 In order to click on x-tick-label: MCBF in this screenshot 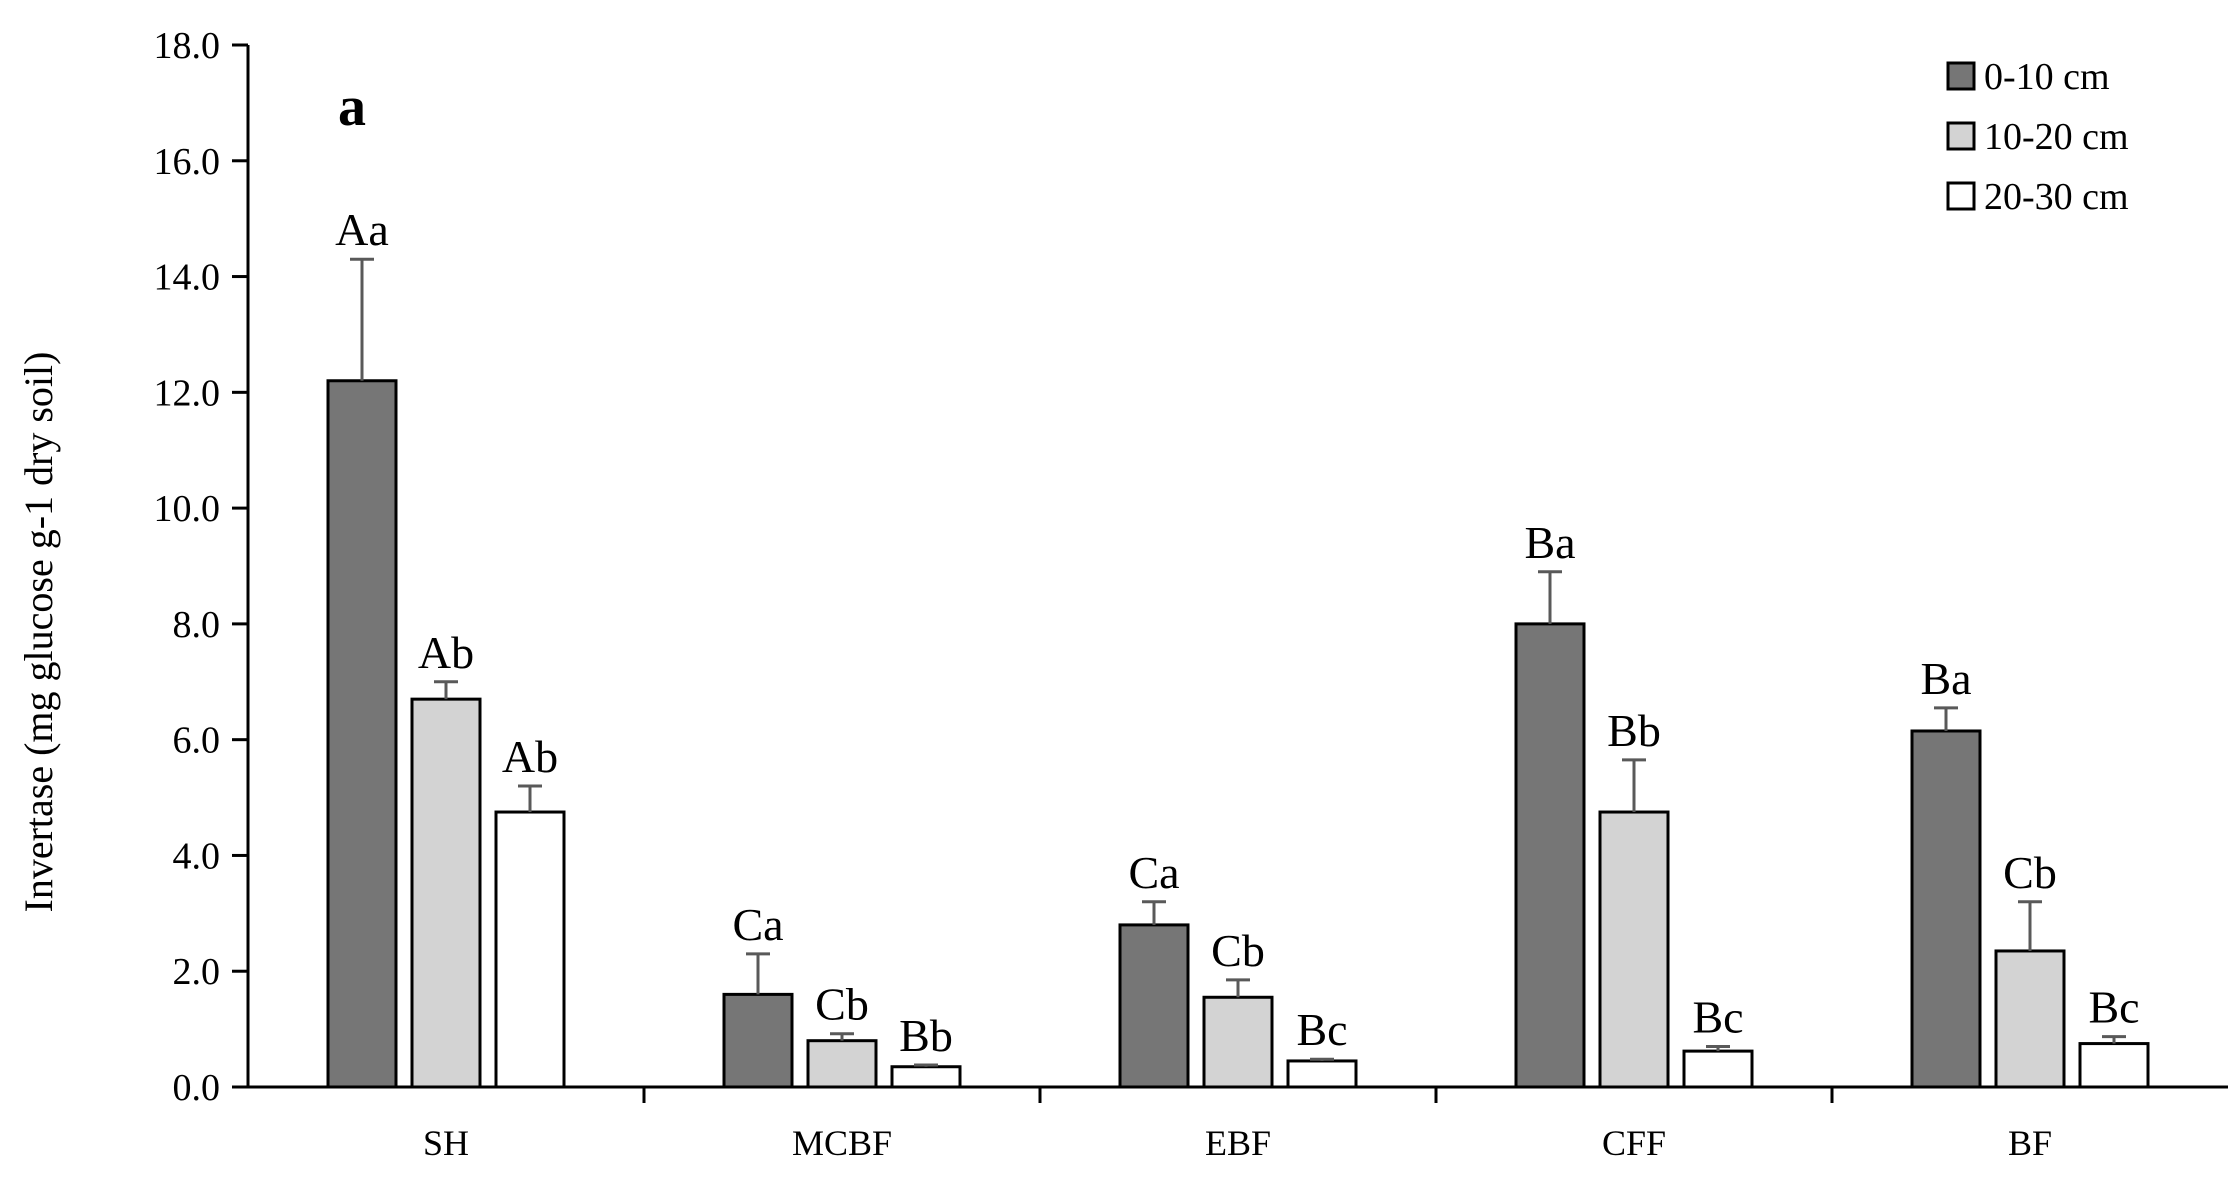, I will do `click(842, 1143)`.